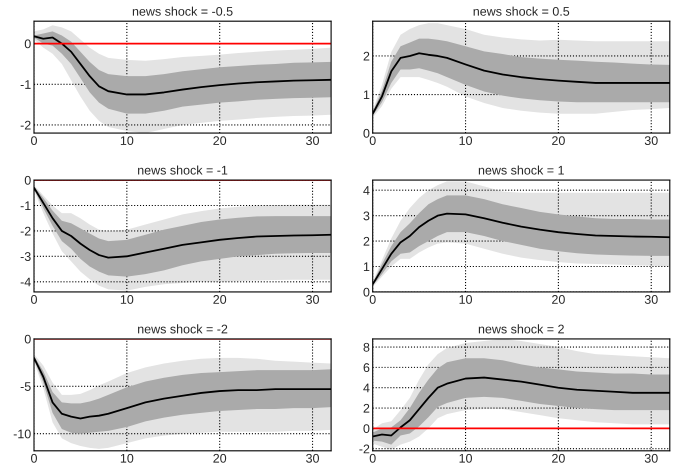 Image resolution: width=680 pixels, height=472 pixels. Describe the element at coordinates (366, 215) in the screenshot. I see `y-tick-label: 3` at that location.